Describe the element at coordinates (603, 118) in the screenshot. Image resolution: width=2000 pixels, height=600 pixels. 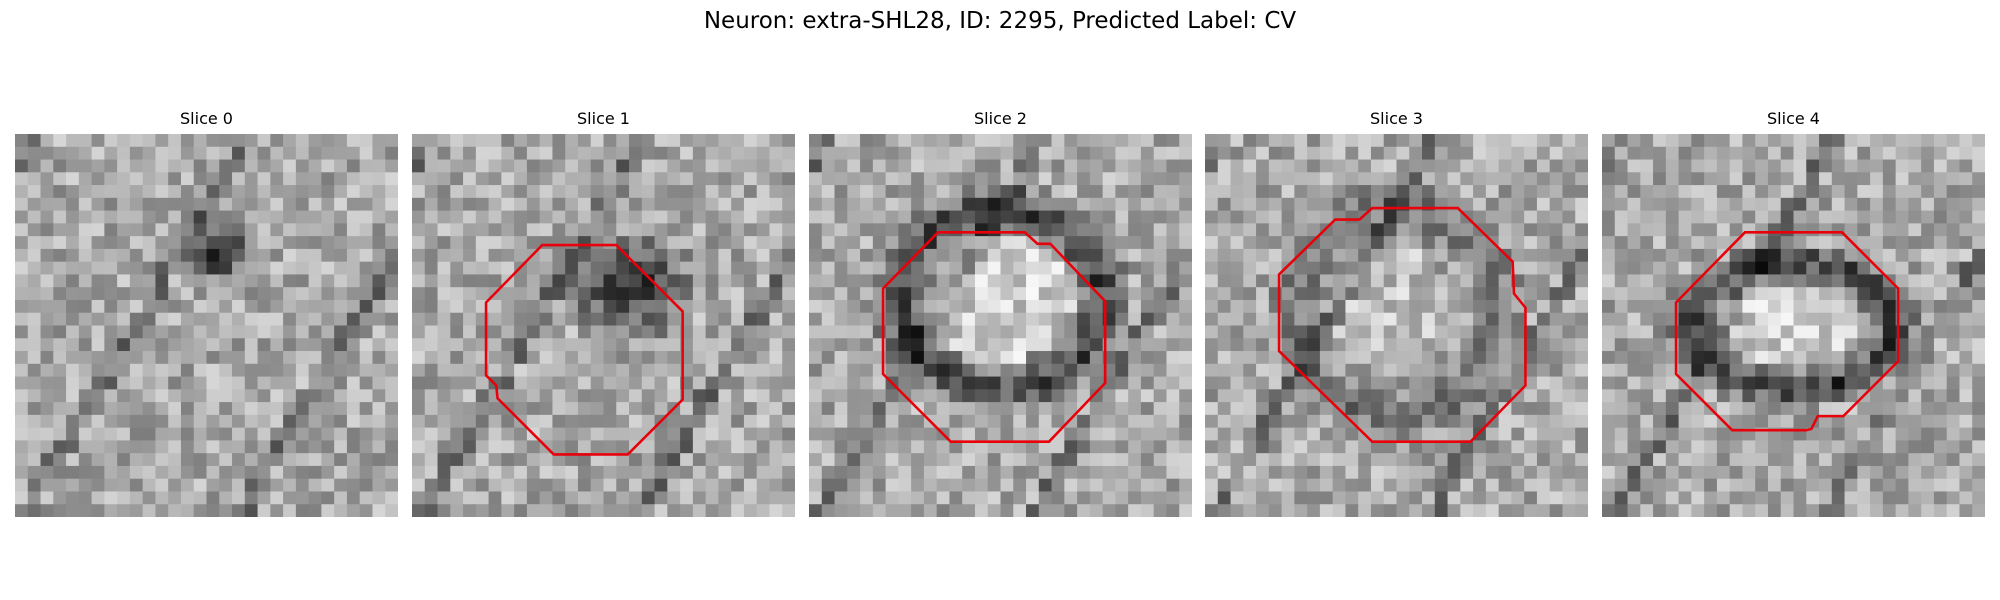
I see `panel-title: Slice 1` at that location.